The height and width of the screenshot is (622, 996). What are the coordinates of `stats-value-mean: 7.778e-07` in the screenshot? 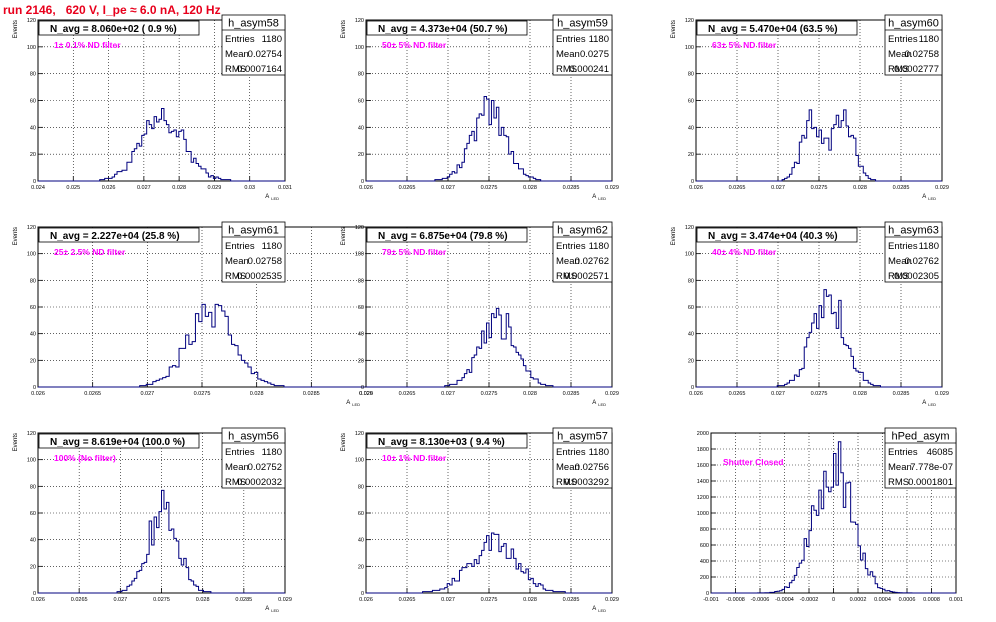 It's located at (931, 467).